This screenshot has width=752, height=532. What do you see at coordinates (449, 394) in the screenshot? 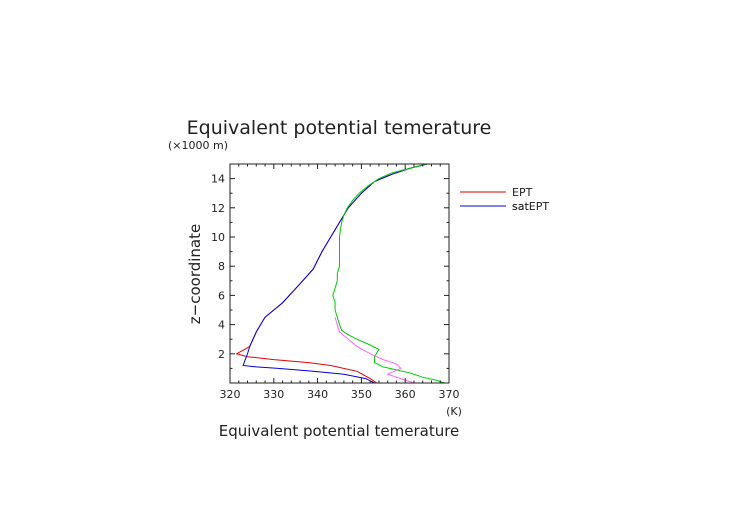
I see `x-tick-label: 370` at bounding box center [449, 394].